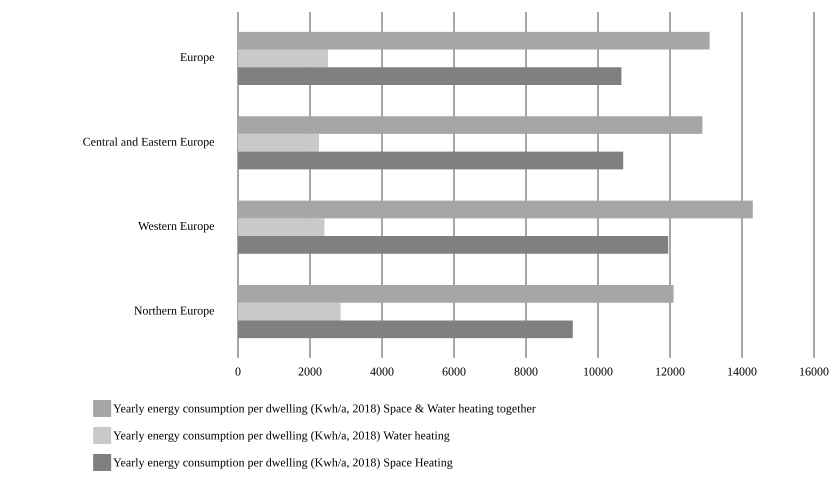  Describe the element at coordinates (281, 436) in the screenshot. I see `legend-label: Yearly energy consumption per dwelling (Kwh/a, 2018) Water heating` at that location.